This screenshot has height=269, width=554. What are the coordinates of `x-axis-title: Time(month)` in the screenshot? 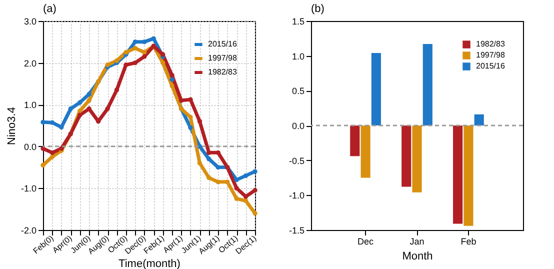 It's located at (149, 263).